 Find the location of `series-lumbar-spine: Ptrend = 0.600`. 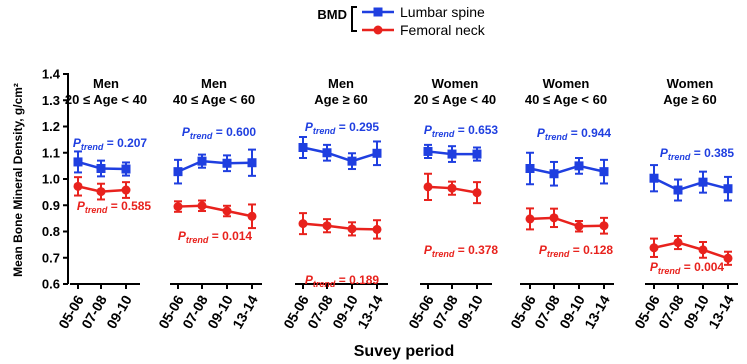

series-lumbar-spine: Ptrend = 0.600 is located at coordinates (215, 155).